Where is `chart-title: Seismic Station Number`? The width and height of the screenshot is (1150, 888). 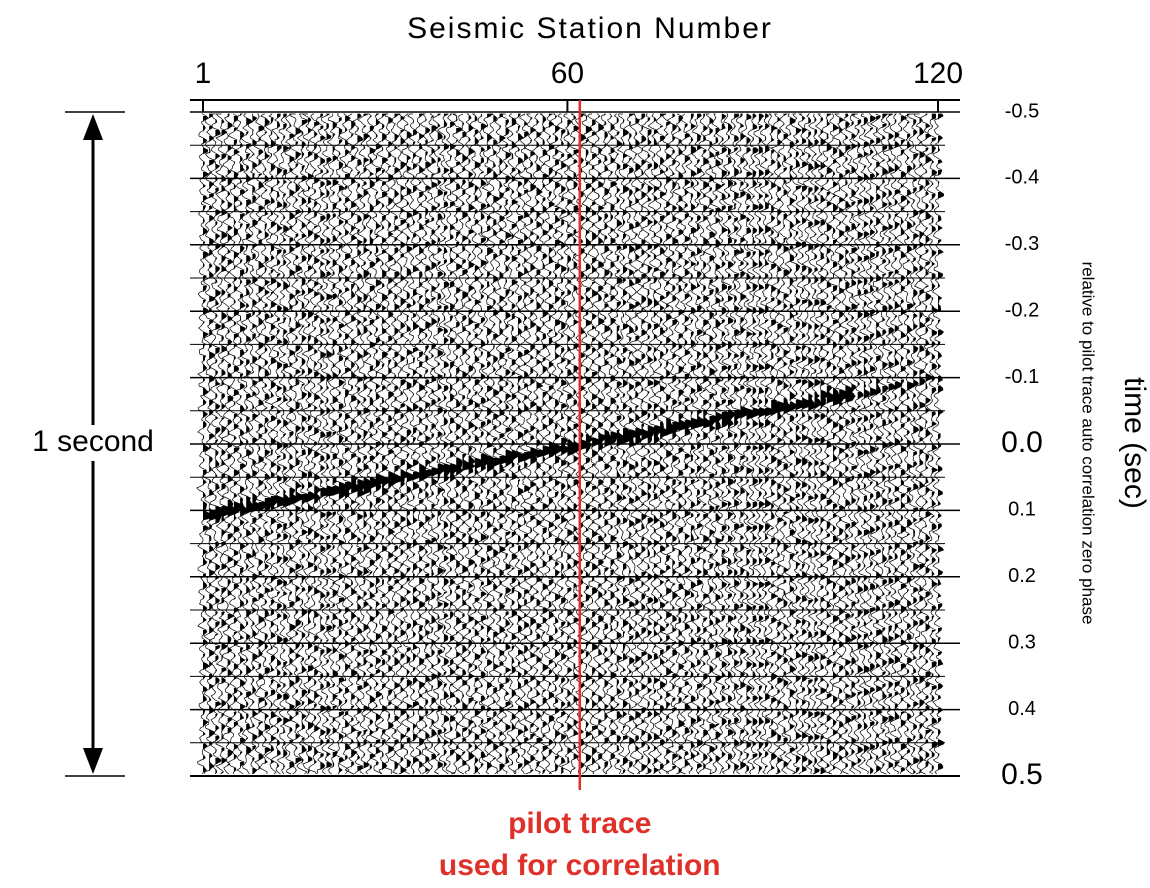 chart-title: Seismic Station Number is located at coordinates (590, 28).